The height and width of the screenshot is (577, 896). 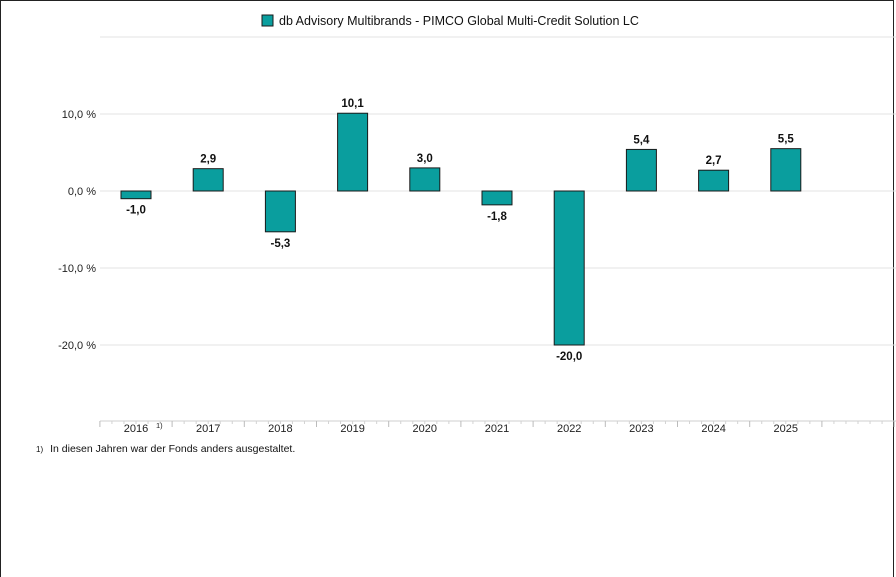 What do you see at coordinates (82, 192) in the screenshot?
I see `y-tick-label: 0,0 %` at bounding box center [82, 192].